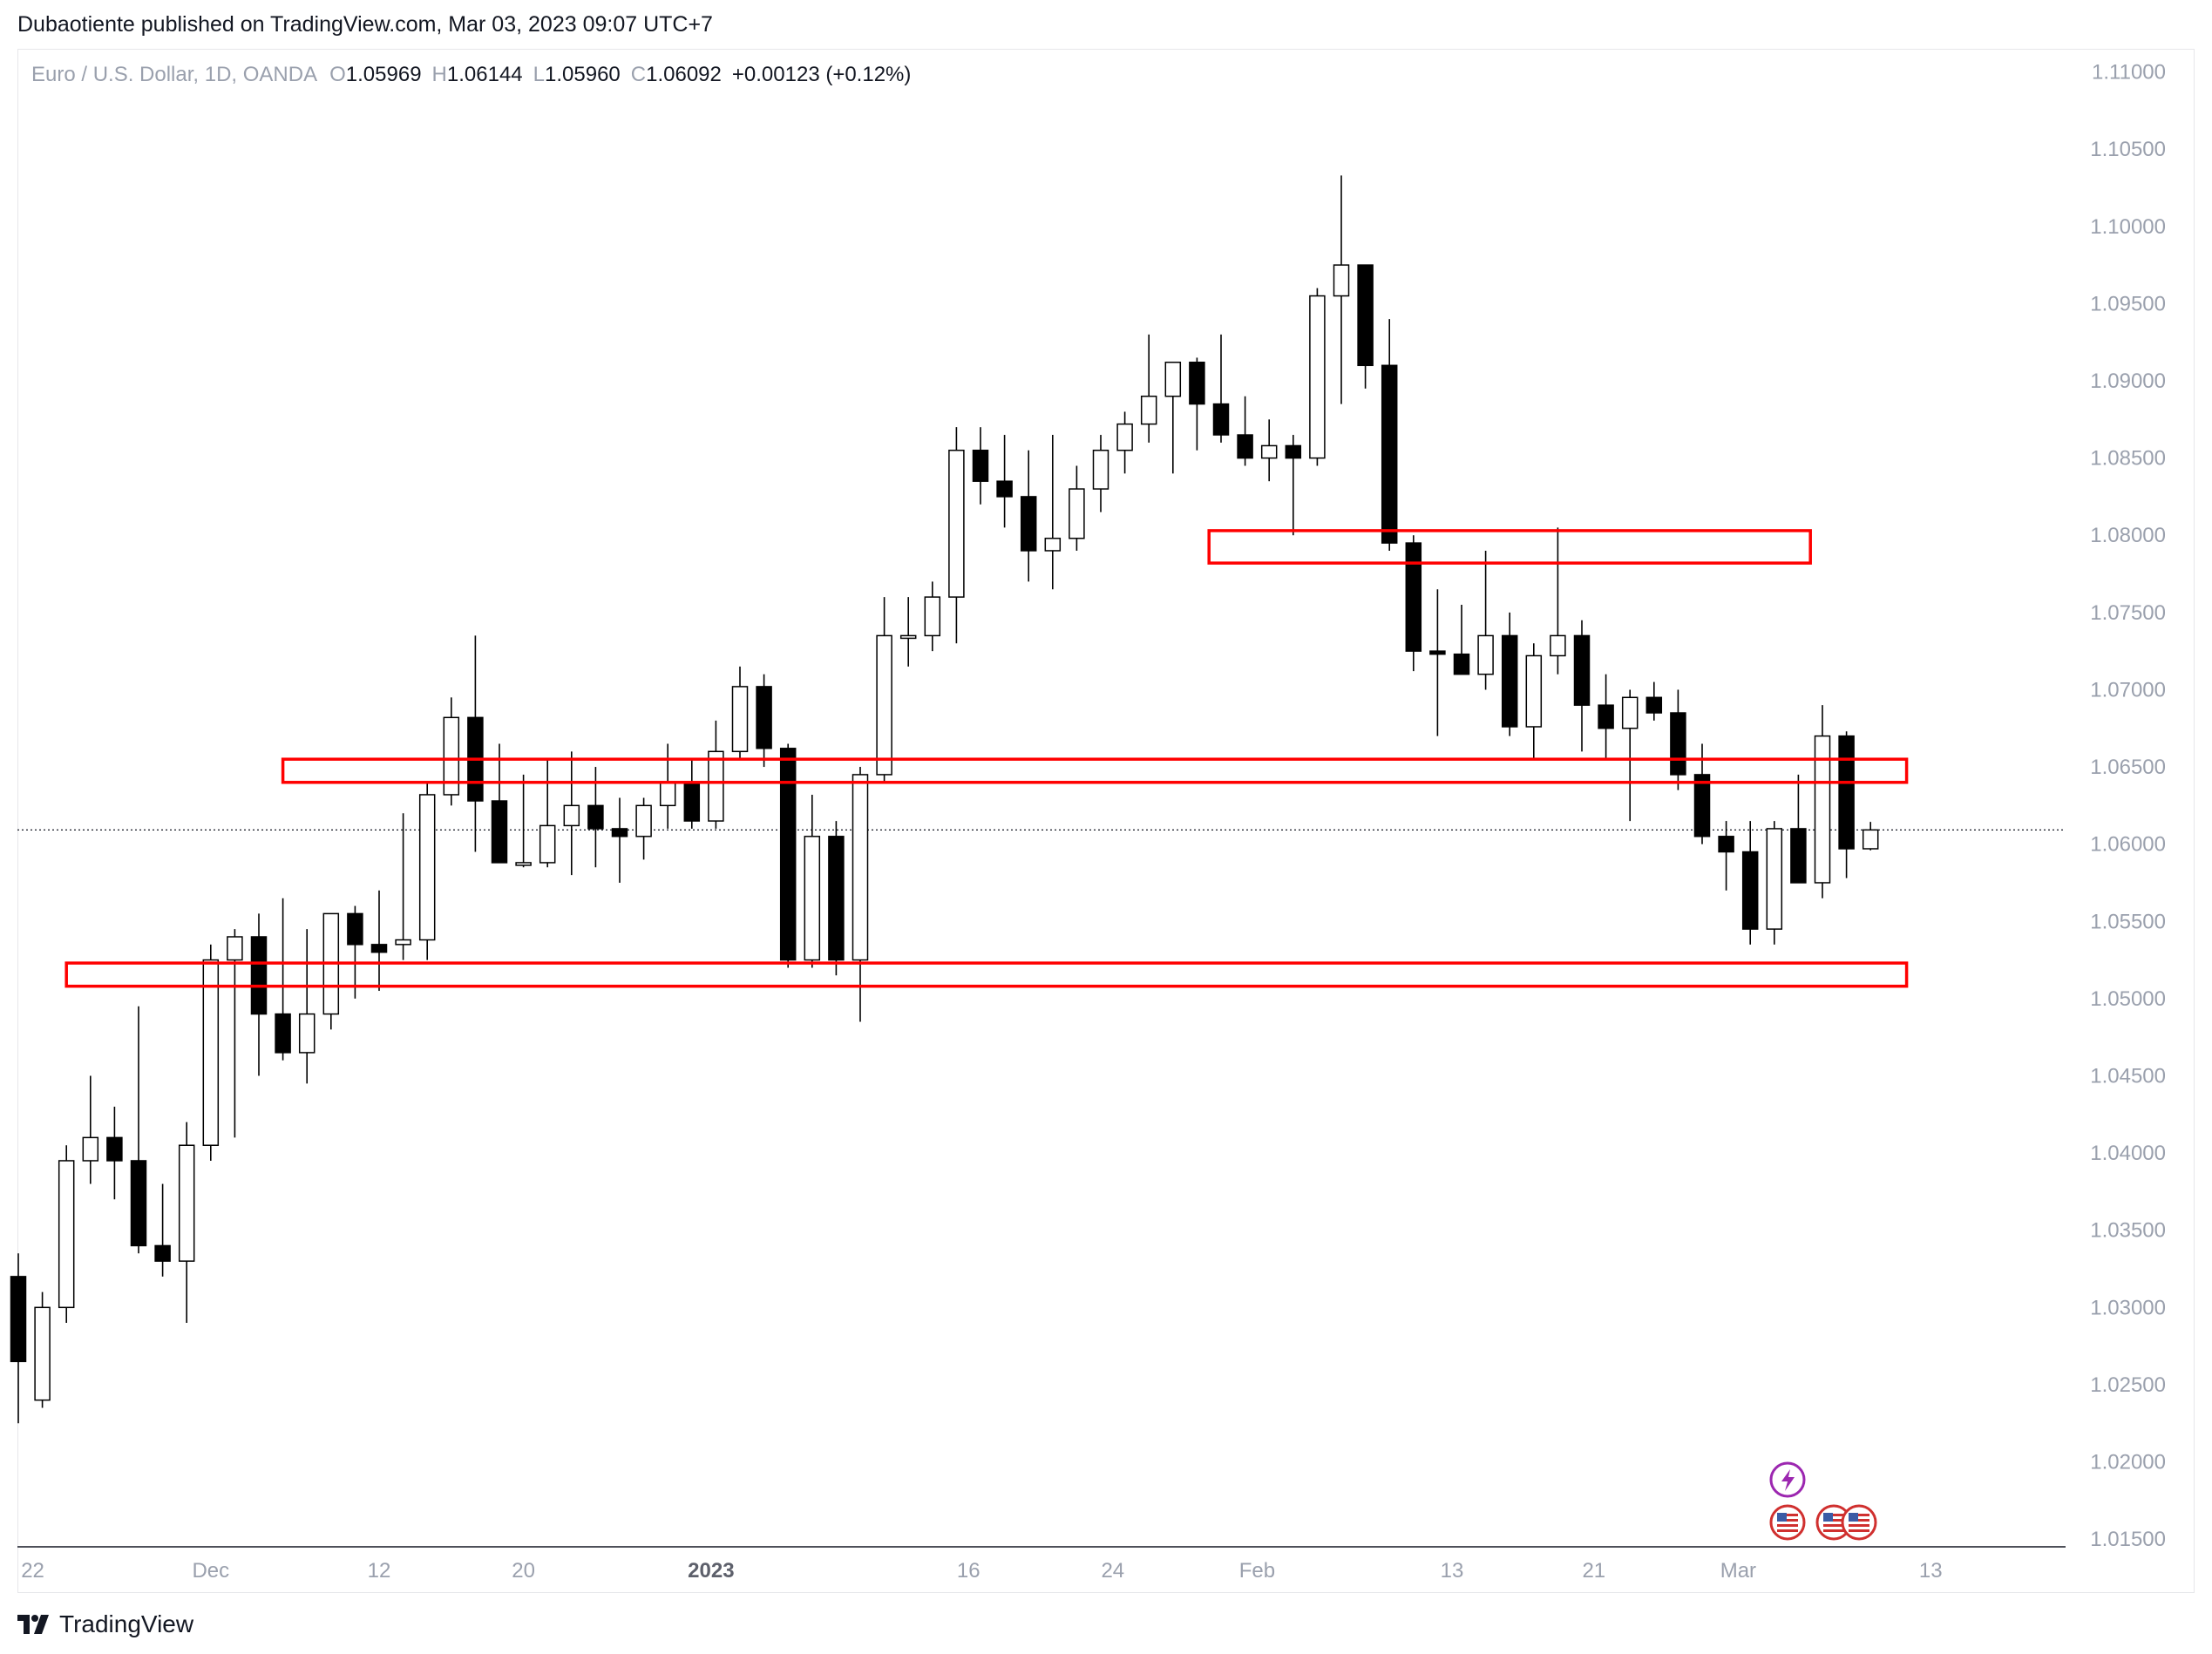  I want to click on y-tick-label: 1.05000, so click(2128, 999).